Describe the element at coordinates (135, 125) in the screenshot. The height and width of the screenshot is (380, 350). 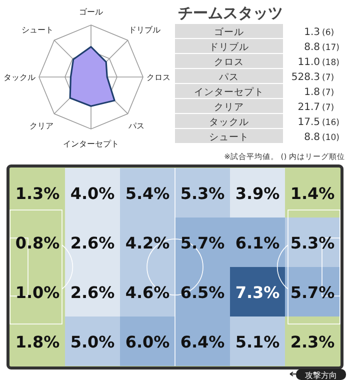
I see `spoke-label: パス` at that location.